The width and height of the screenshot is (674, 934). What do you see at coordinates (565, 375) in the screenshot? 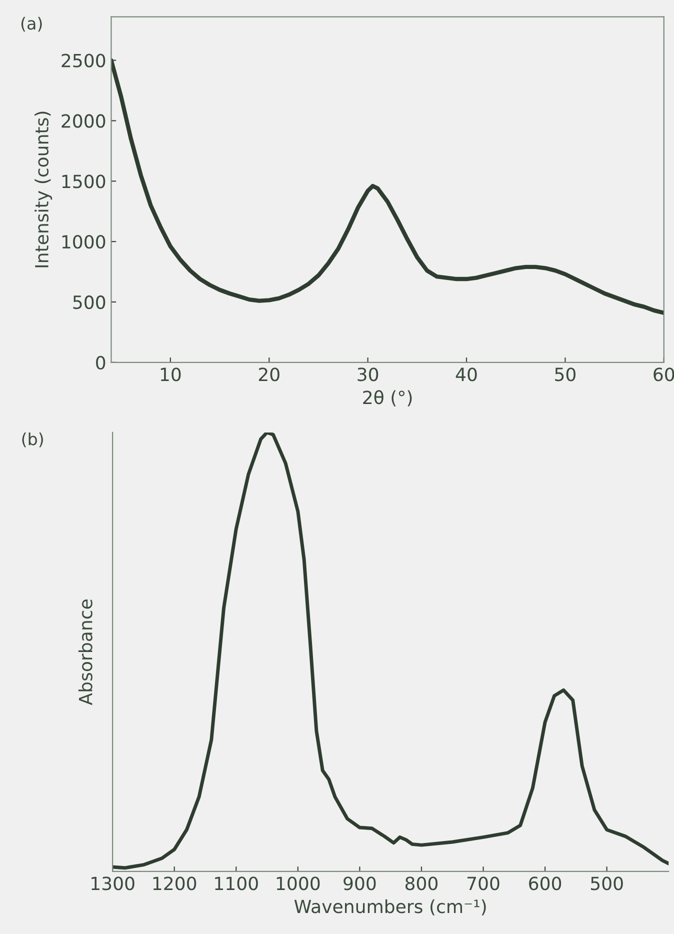
I see `x-tick-label: 50` at bounding box center [565, 375].